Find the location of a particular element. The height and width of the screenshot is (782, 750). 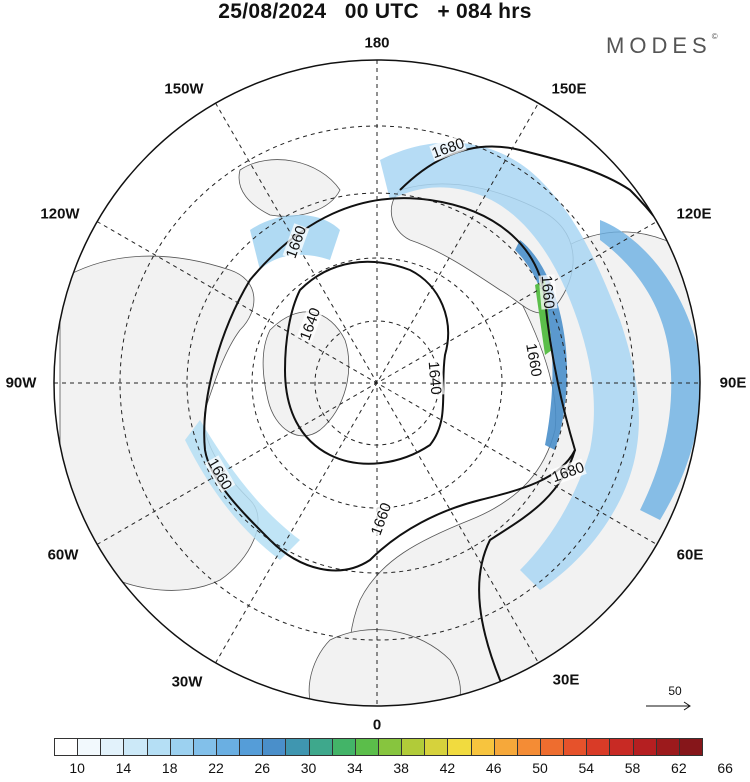

colorbar-tick-label: 58 is located at coordinates (632, 768).